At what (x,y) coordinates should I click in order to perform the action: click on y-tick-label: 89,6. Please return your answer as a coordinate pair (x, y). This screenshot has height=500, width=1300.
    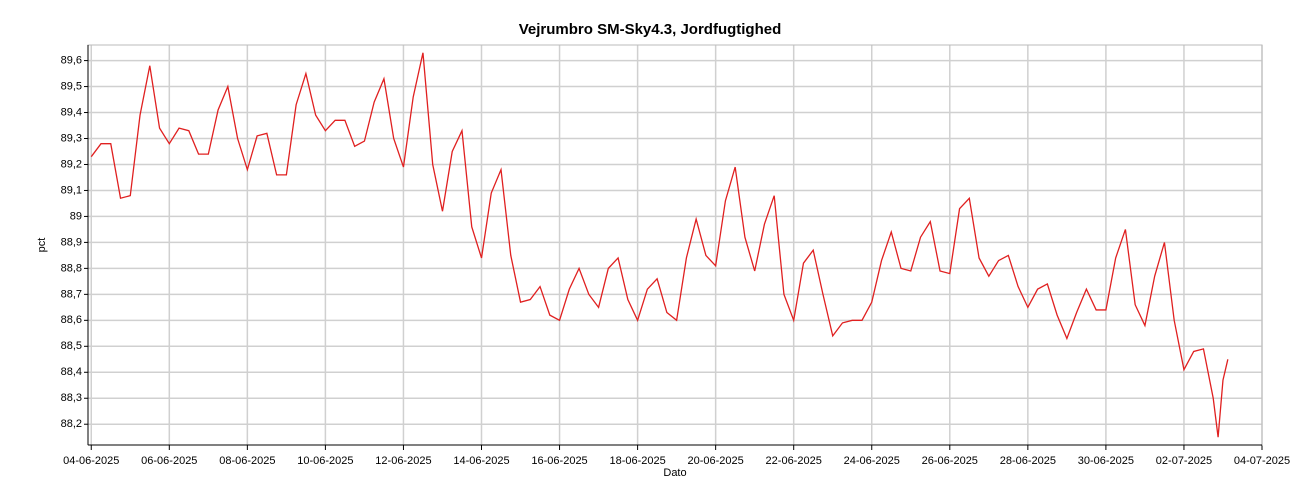
    Looking at the image, I should click on (71, 60).